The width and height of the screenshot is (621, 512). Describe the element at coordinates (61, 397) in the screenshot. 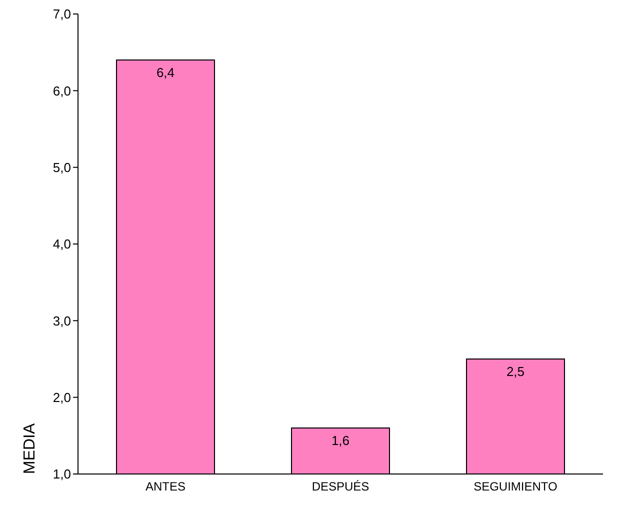

I see `y-tick-label: 2,0` at that location.